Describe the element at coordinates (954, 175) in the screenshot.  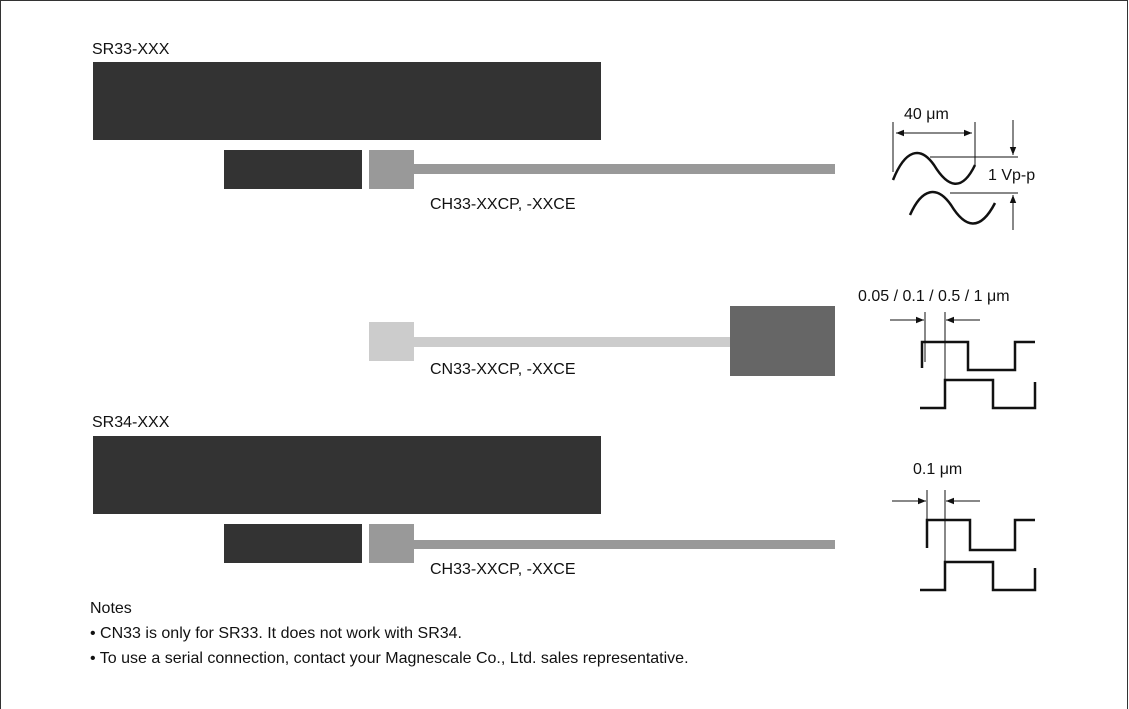
I see `sine-signal` at that location.